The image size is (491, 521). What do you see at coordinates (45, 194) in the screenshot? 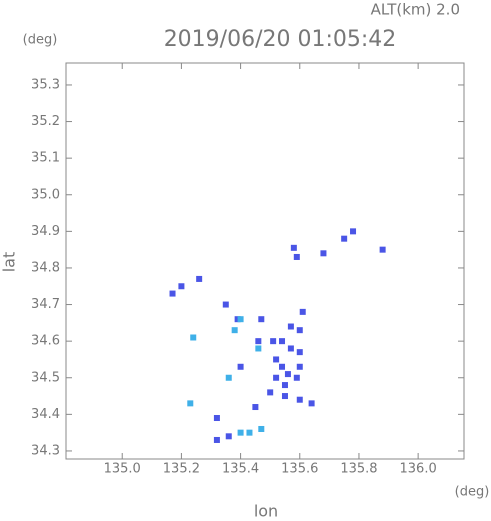
I see `y-tick-label: 35.0` at bounding box center [45, 194].